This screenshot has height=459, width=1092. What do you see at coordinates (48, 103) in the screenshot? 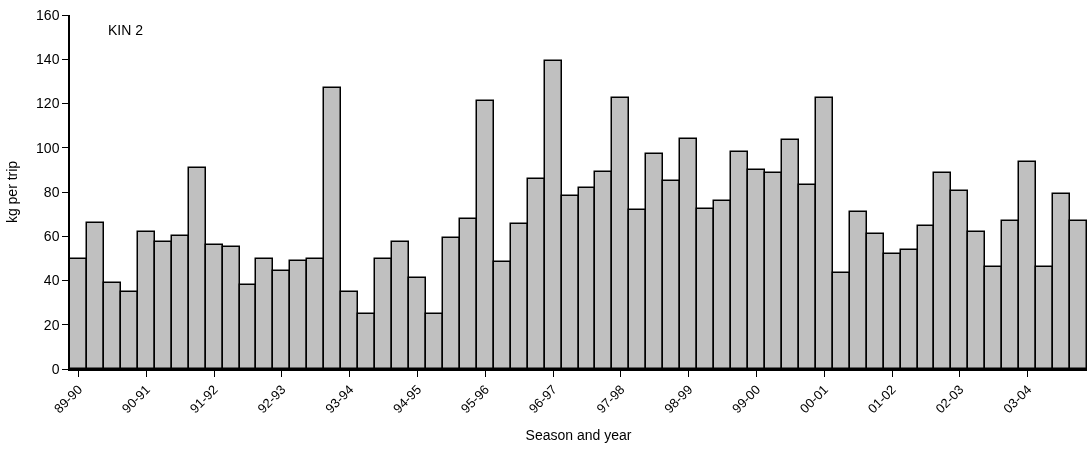
I see `y-tick-label: 120` at bounding box center [48, 103].